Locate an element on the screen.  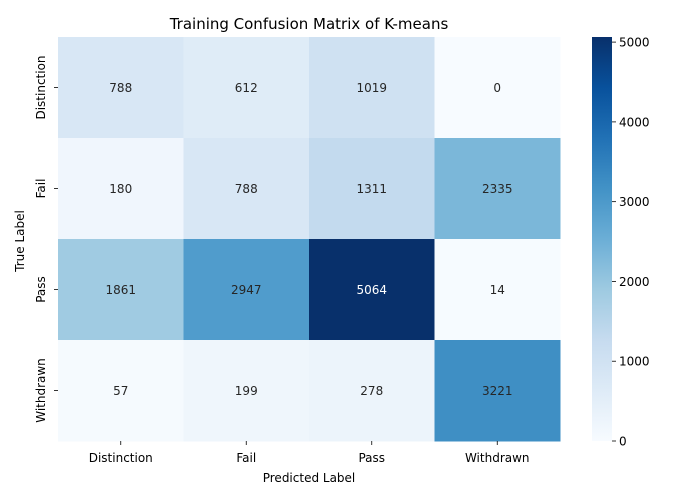
cell-value-label: 180 is located at coordinates (120, 189).